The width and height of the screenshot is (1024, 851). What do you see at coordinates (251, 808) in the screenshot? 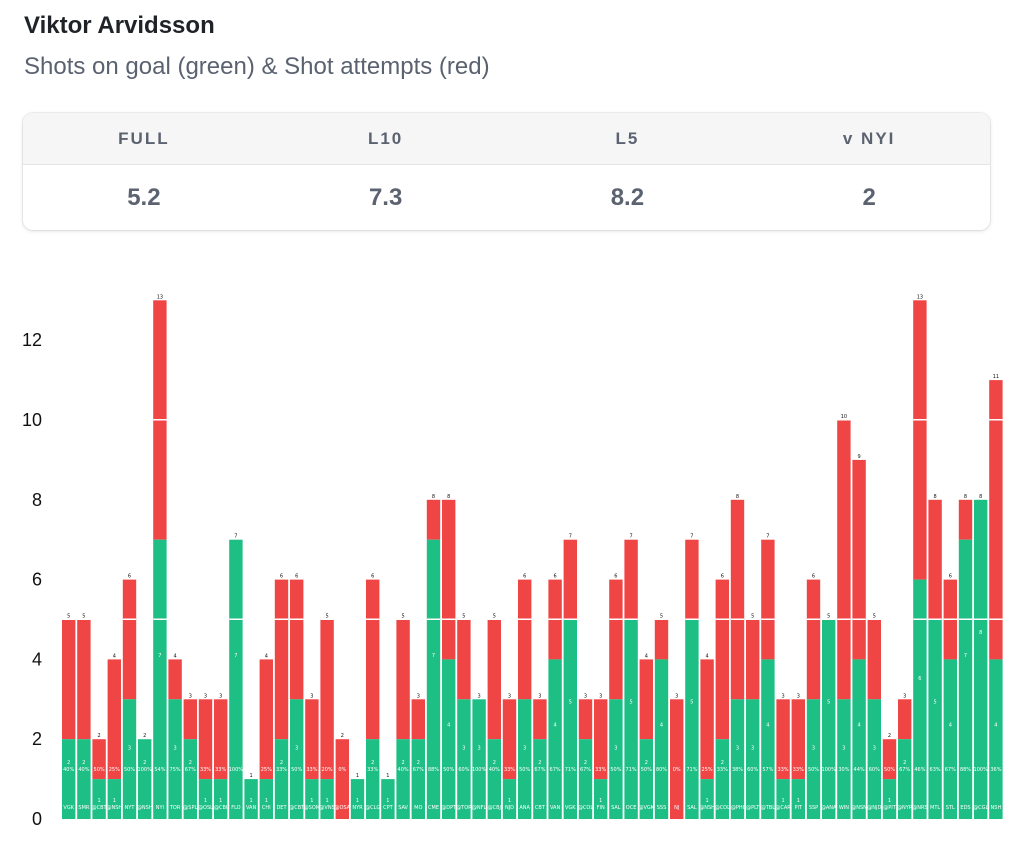
I see `opponent-label: VAN` at bounding box center [251, 808].